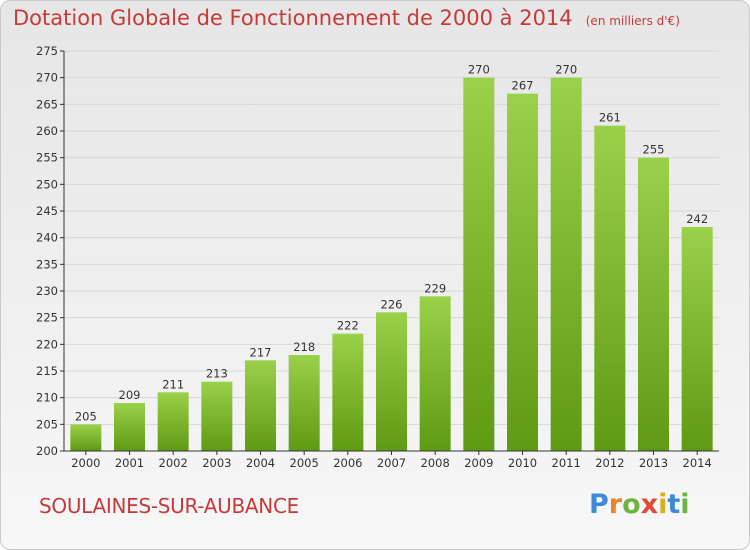  Describe the element at coordinates (304, 347) in the screenshot. I see `data-label: 218` at that location.